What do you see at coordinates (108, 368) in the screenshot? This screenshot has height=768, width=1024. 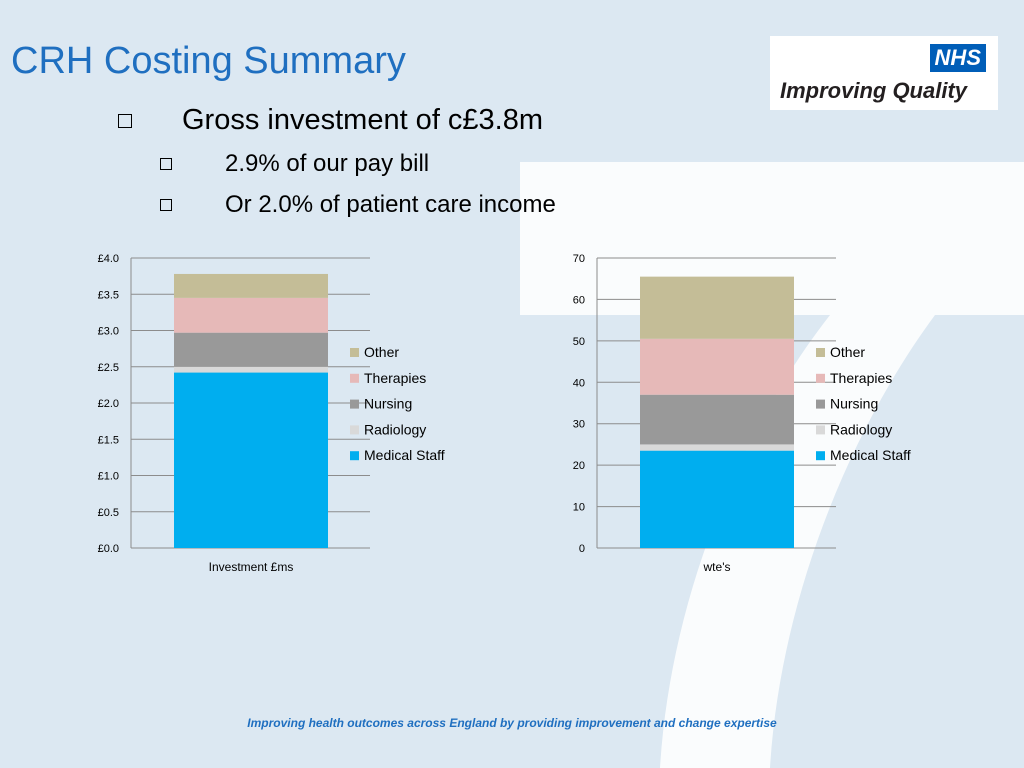 I see `y-tick-label: £2.5` at bounding box center [108, 368].